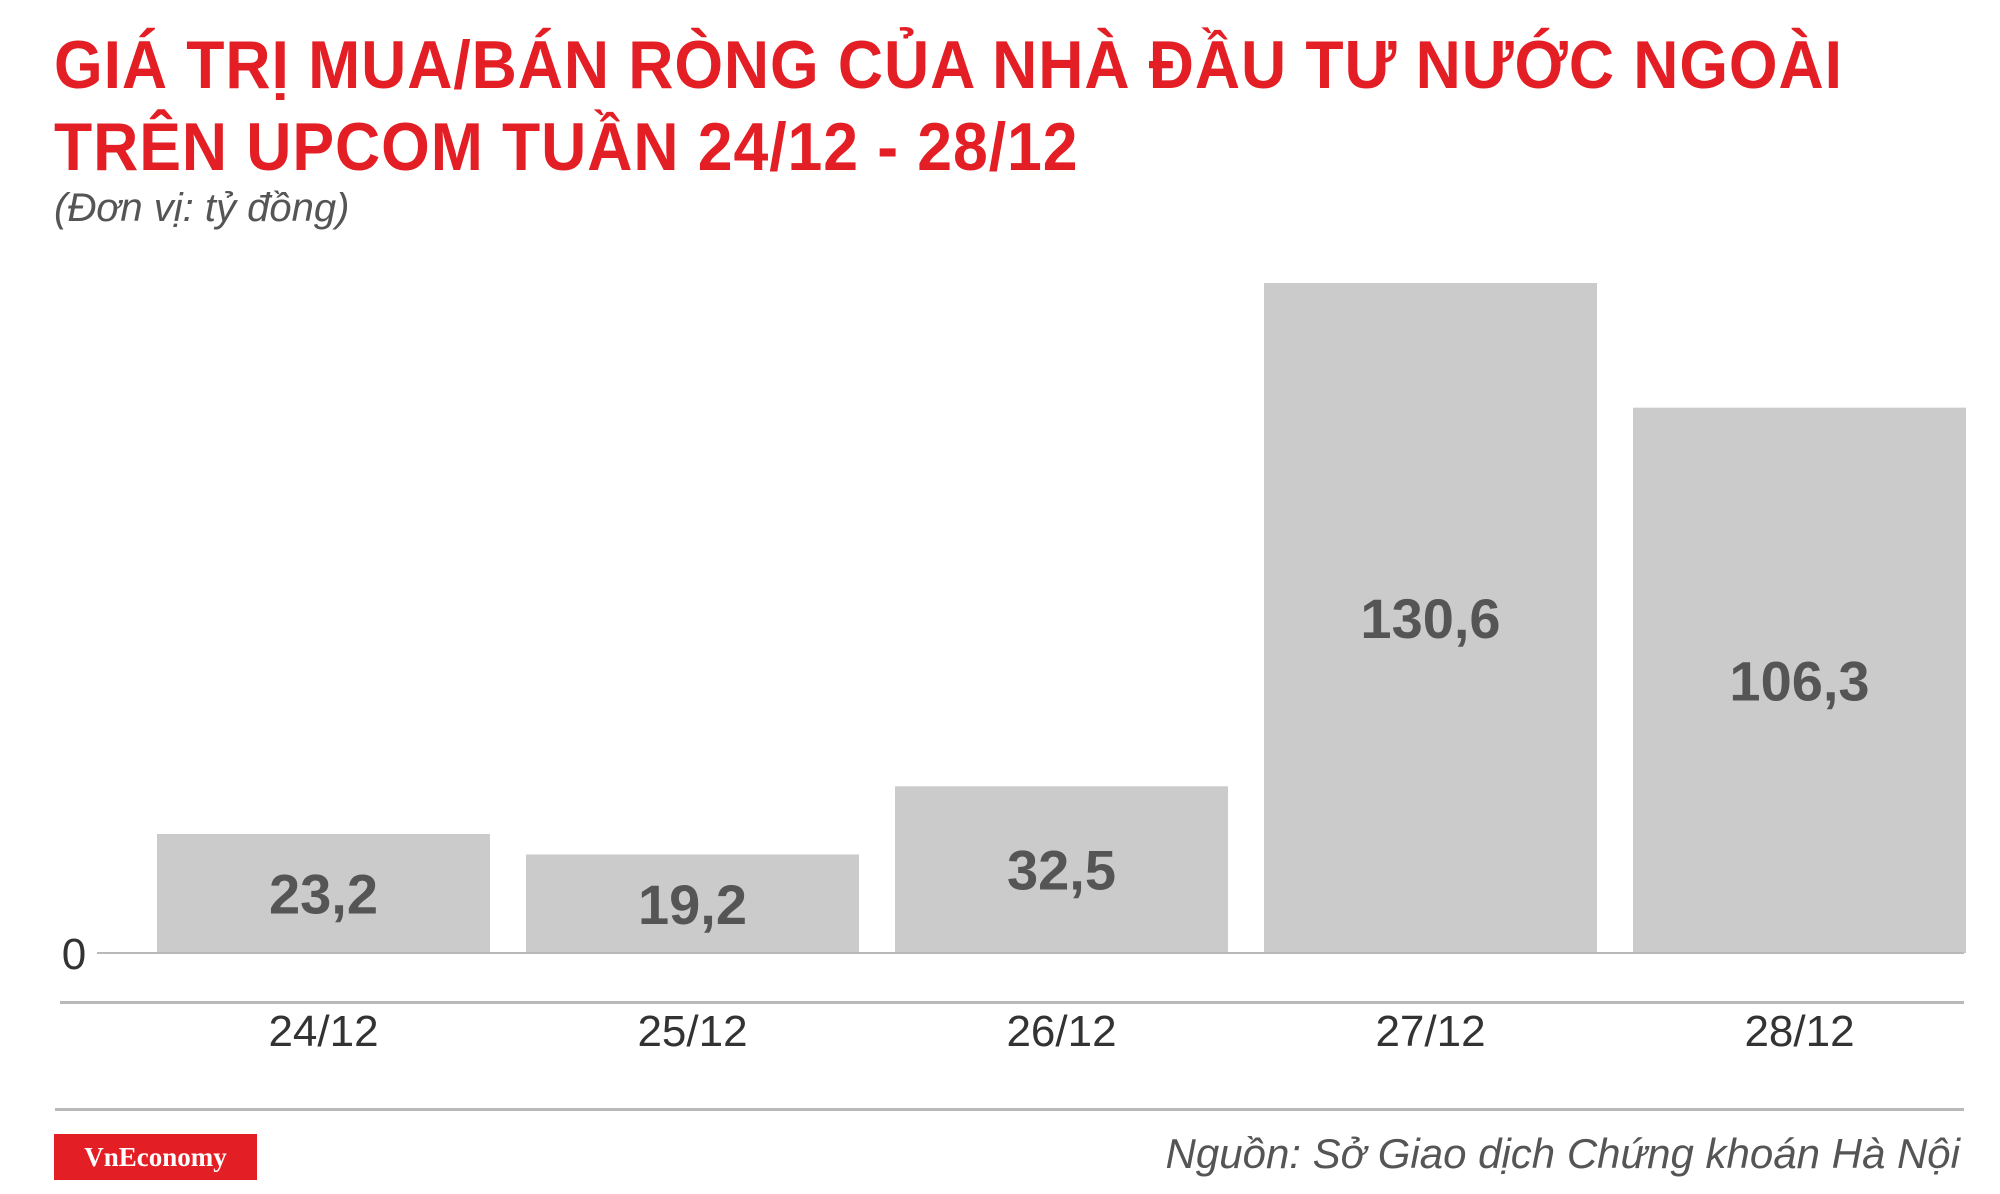  Describe the element at coordinates (692, 1031) in the screenshot. I see `x-tick-label: 25/12` at that location.